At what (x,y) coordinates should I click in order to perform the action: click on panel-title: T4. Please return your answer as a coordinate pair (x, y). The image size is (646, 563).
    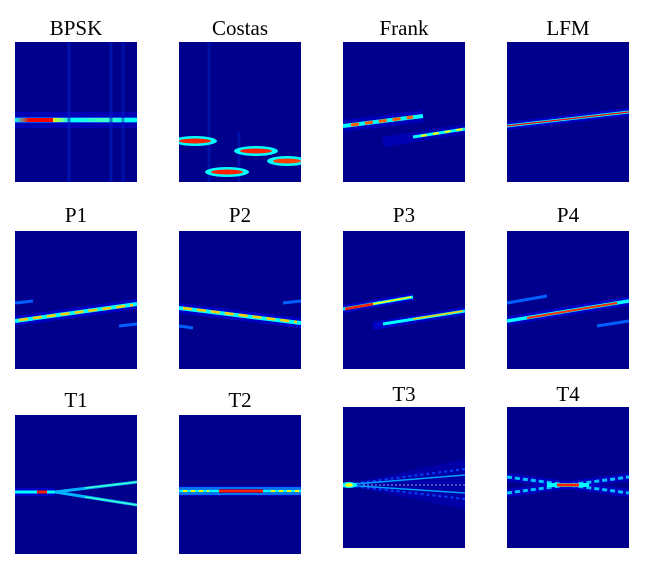
    Looking at the image, I should click on (568, 394).